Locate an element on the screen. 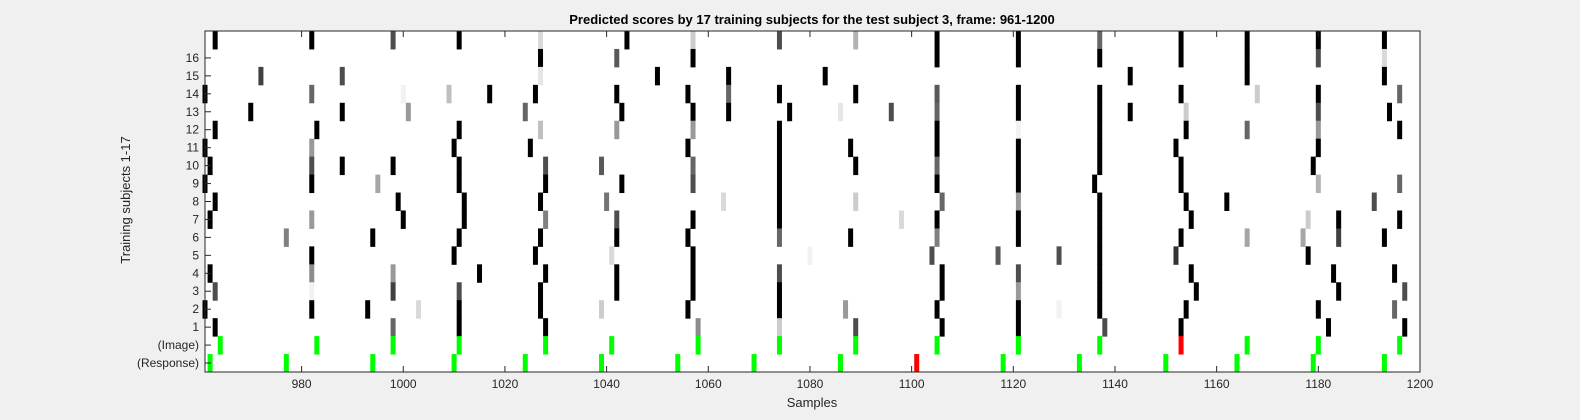 The width and height of the screenshot is (1580, 420). y-tick-label: 15 is located at coordinates (193, 76).